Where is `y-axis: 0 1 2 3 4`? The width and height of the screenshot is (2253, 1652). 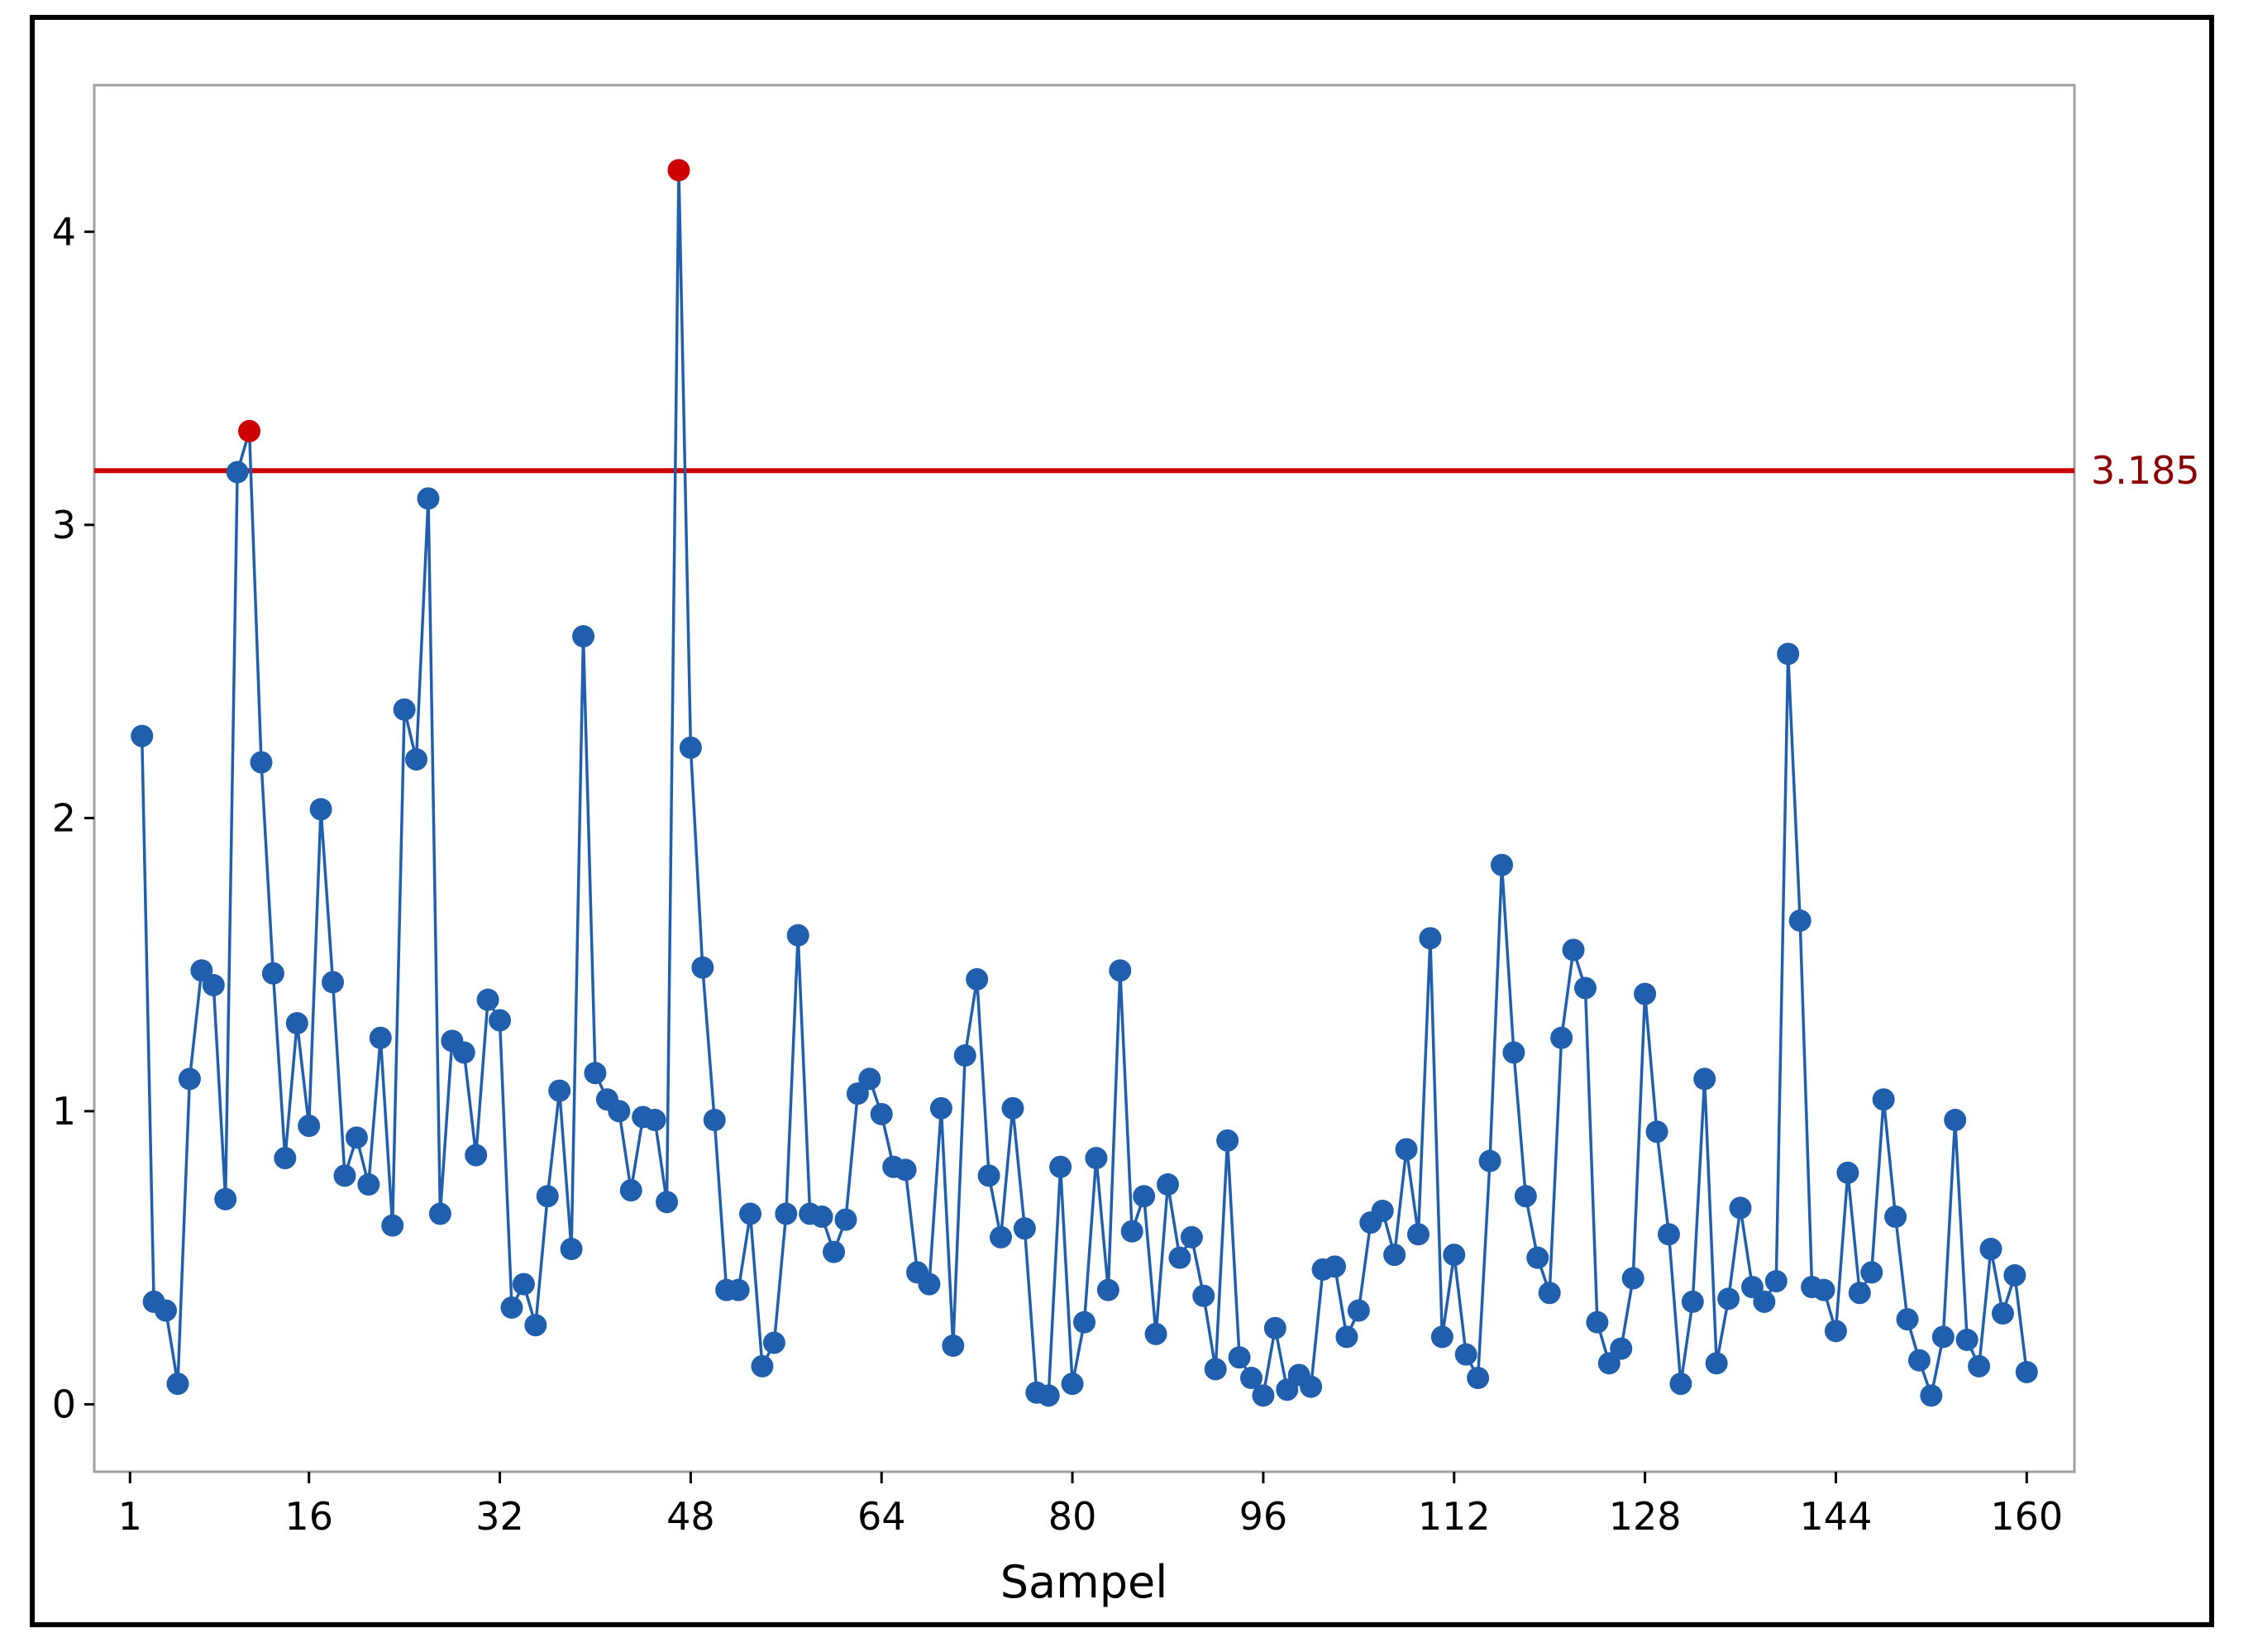 y-axis: 0 1 2 3 4 is located at coordinates (73, 818).